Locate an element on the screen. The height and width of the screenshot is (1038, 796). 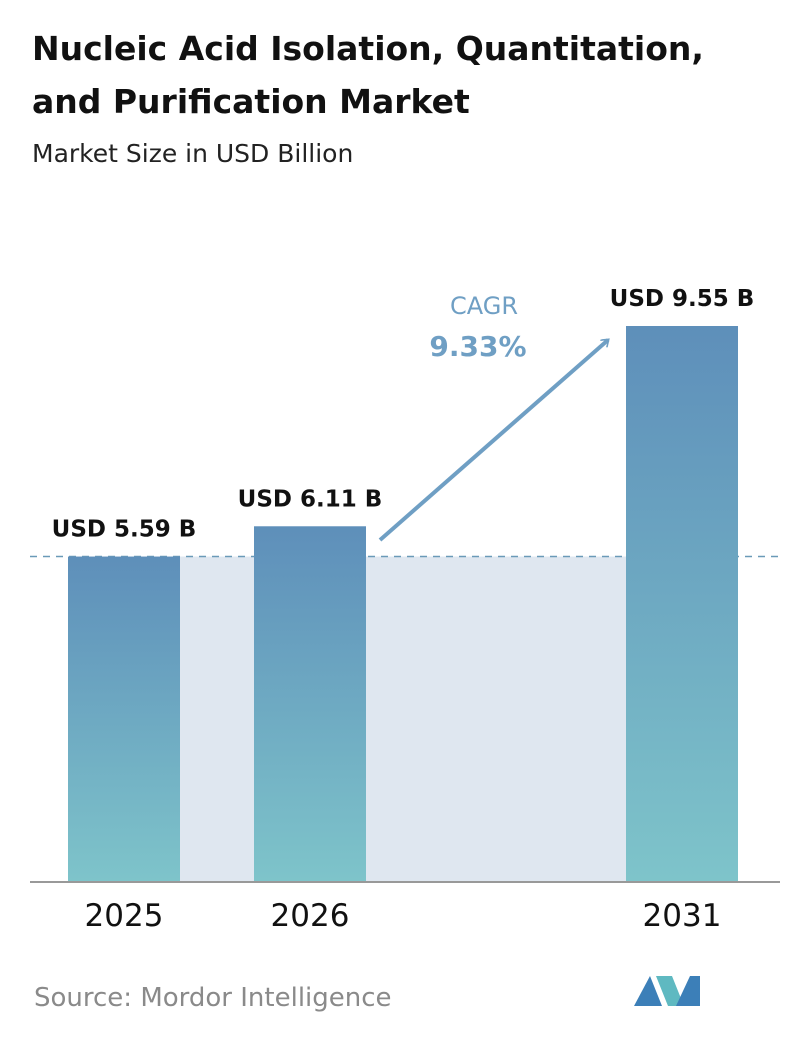
cagr-arrow is located at coordinates (493, 441).